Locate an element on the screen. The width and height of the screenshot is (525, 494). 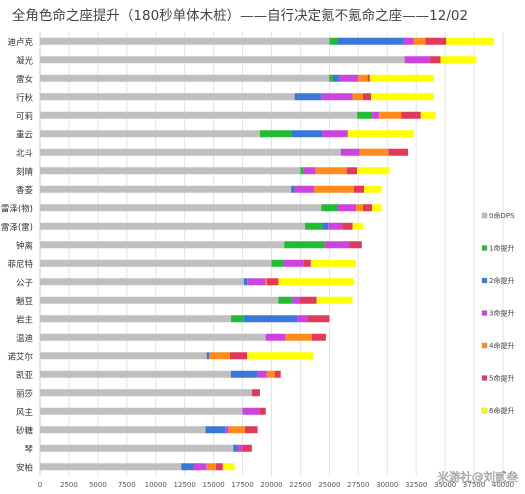
y-category-label: 菲尼特 is located at coordinates (20, 264).